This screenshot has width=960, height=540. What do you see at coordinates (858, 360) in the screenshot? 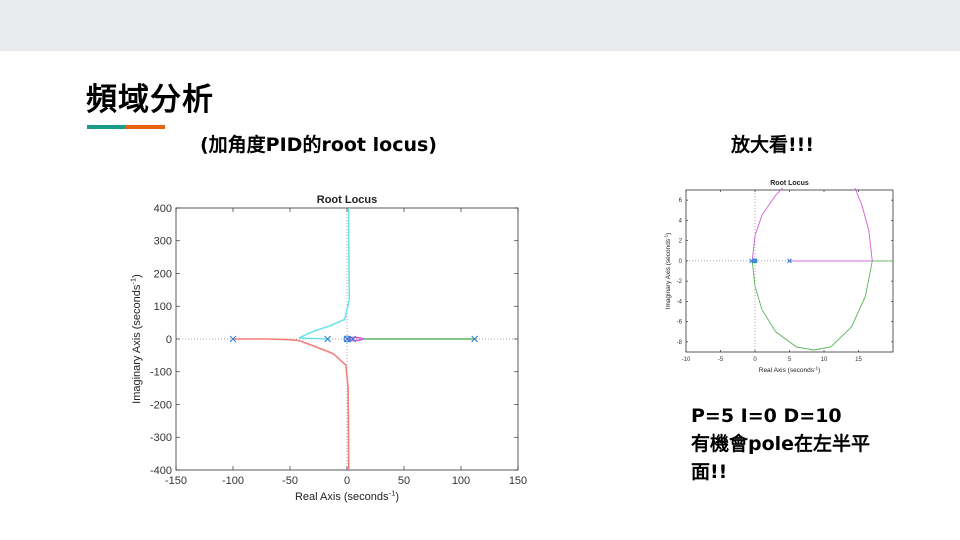
I see `x-tick-label: 15` at bounding box center [858, 360].